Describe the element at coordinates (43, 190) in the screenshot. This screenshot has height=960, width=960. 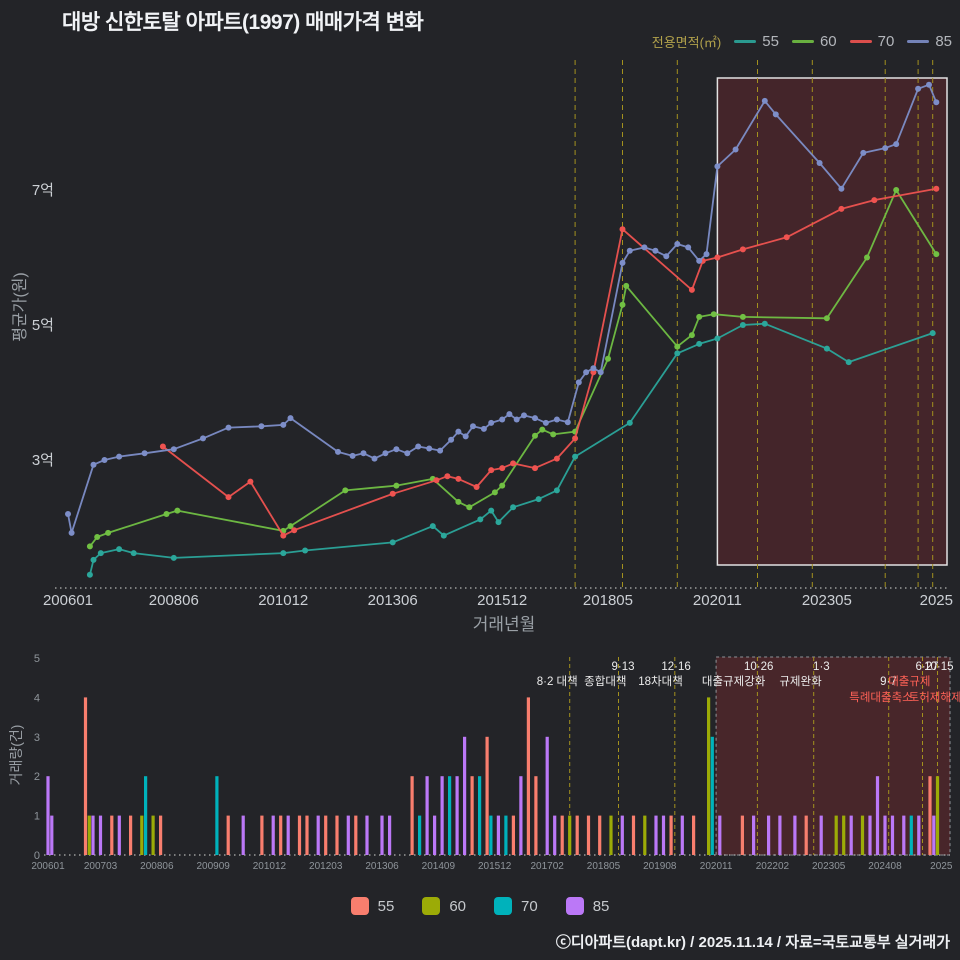
I see `price-y-tick: 7억` at that location.